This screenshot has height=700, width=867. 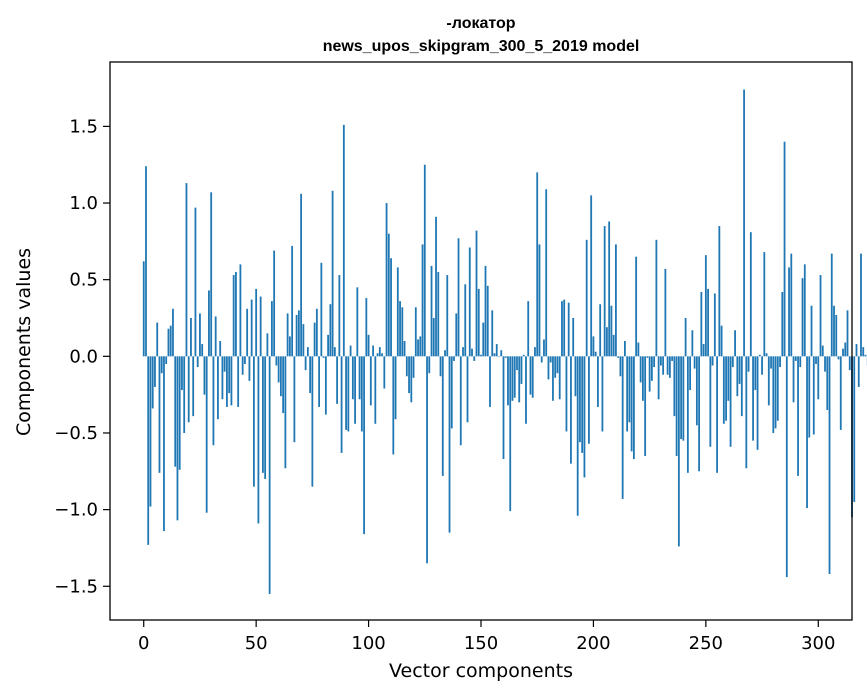 I want to click on y-tick-label: 1.5, so click(x=83, y=126).